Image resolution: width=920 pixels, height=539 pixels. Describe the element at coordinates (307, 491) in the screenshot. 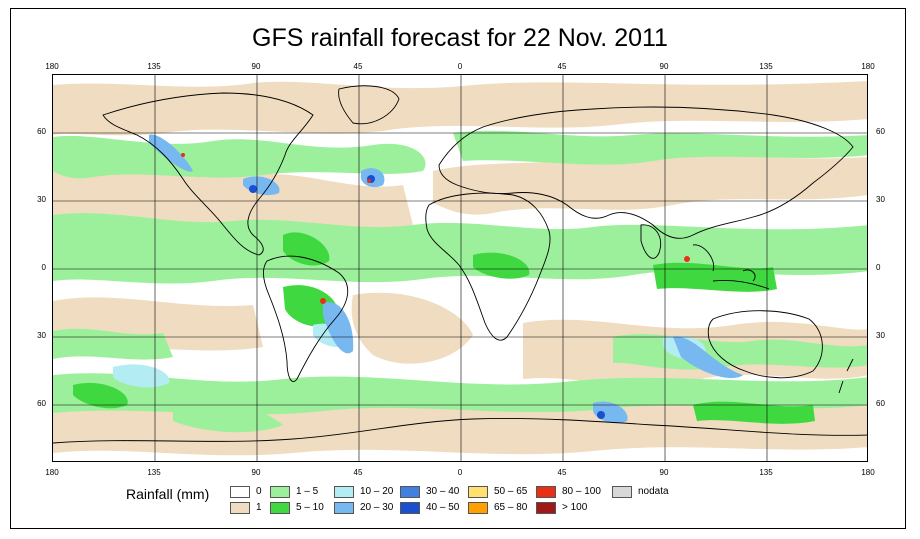

I see `legend-label-2: 1 – 5` at that location.